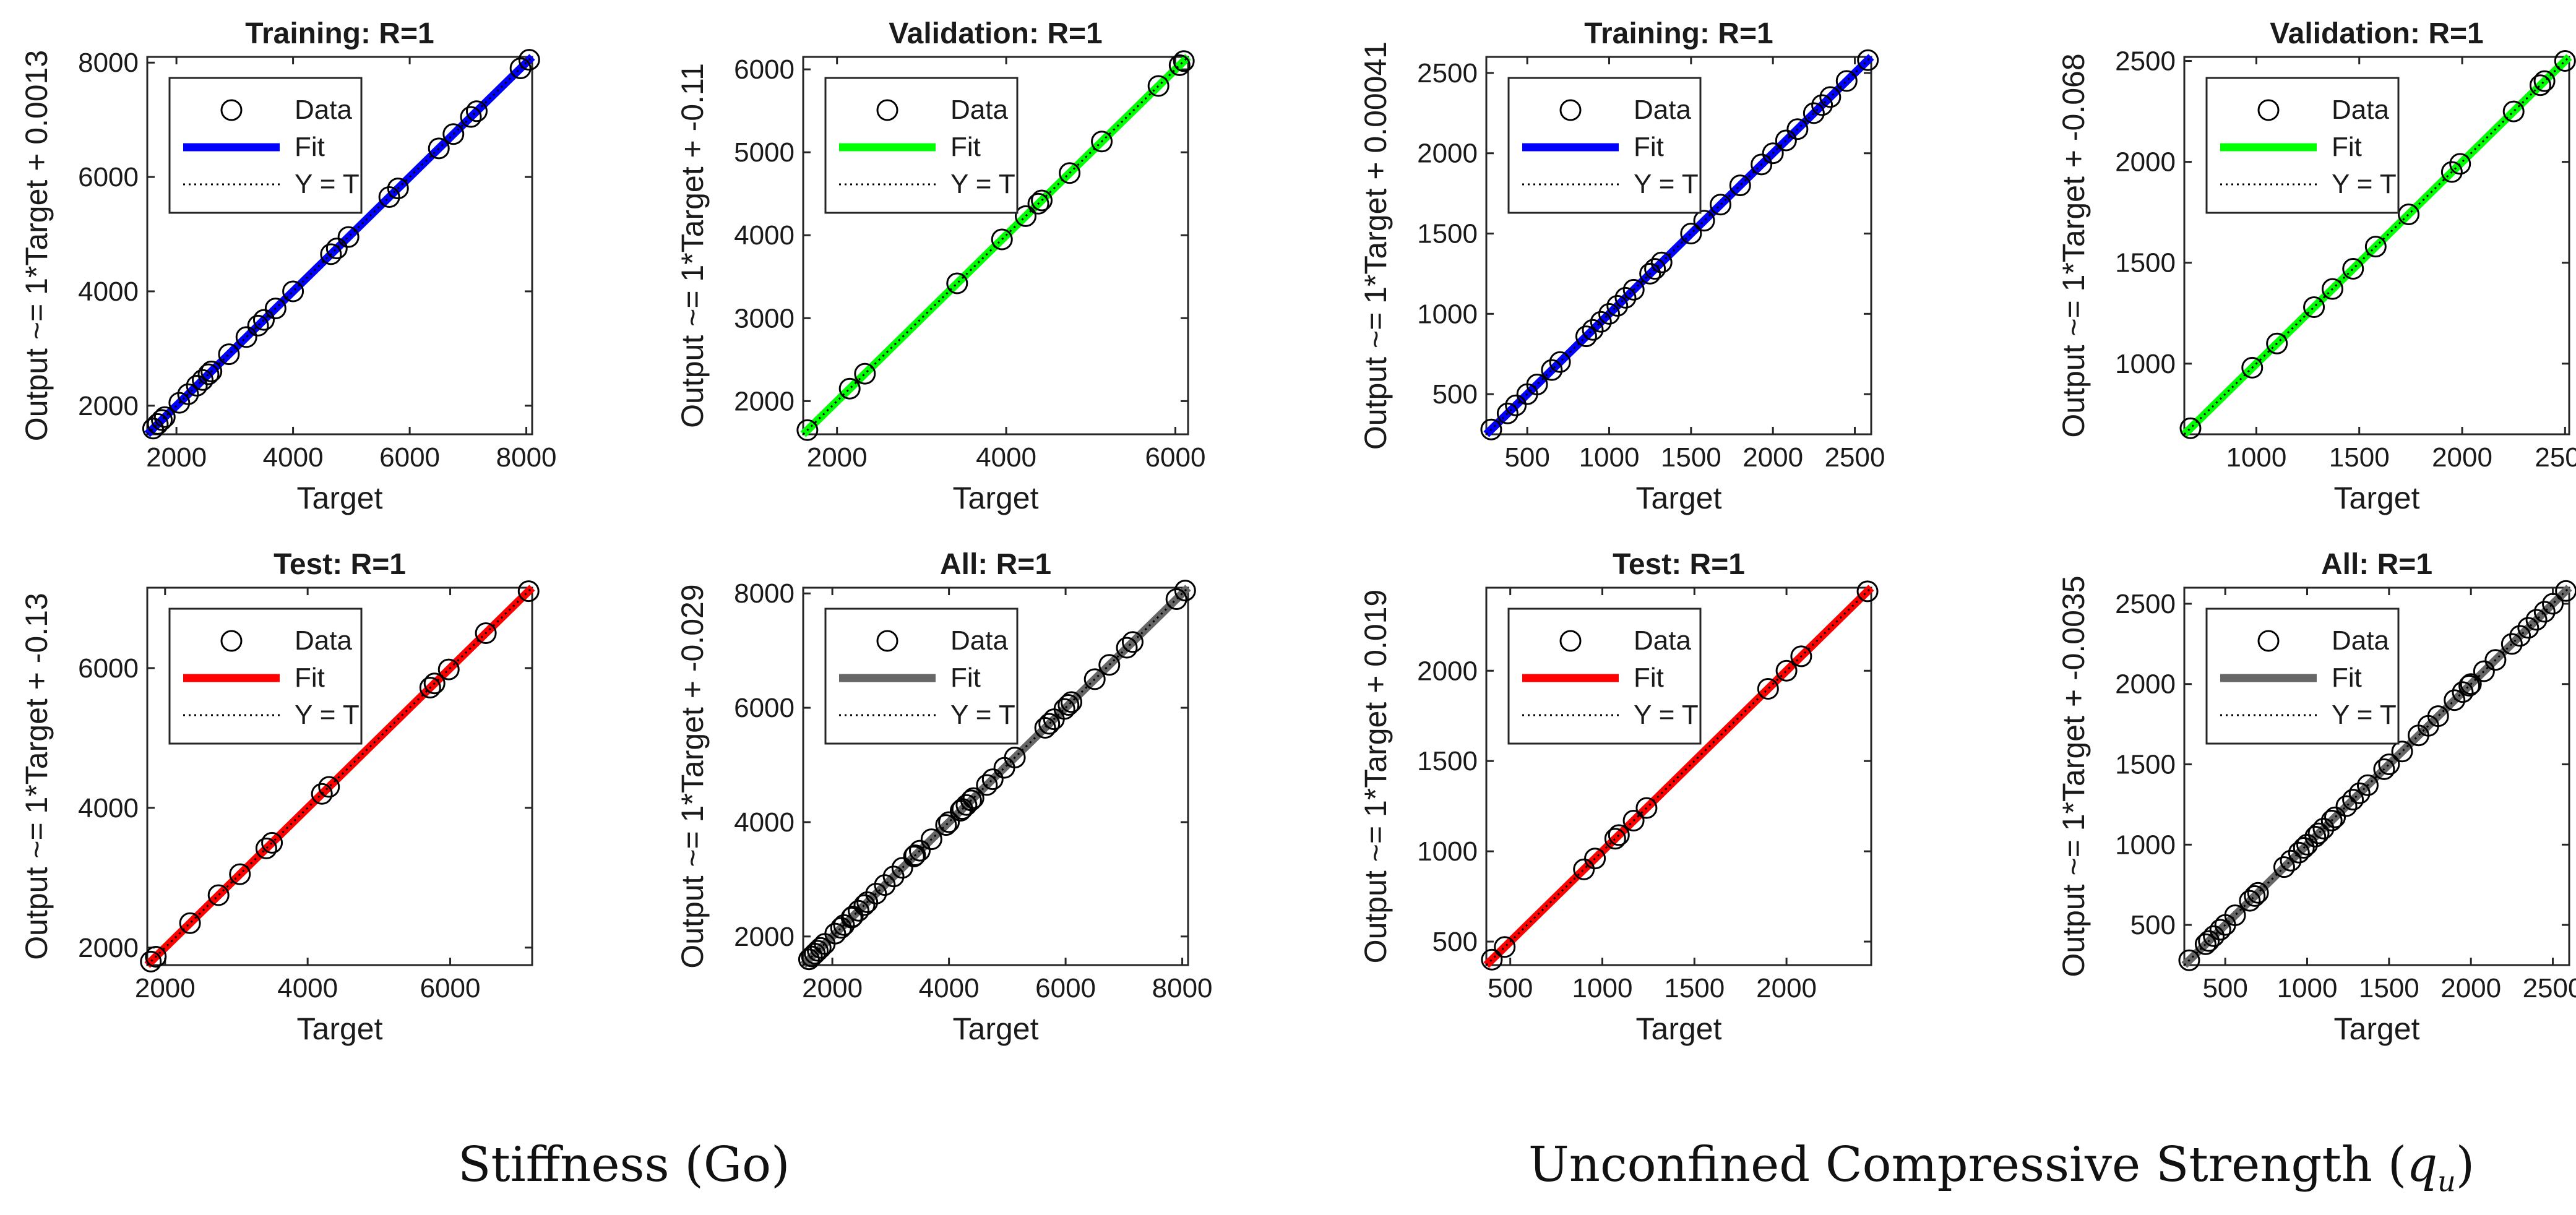 The image size is (2576, 1215). Describe the element at coordinates (692, 245) in the screenshot. I see `y-axis-label: Output ~= 1*Target + -0.11` at that location.